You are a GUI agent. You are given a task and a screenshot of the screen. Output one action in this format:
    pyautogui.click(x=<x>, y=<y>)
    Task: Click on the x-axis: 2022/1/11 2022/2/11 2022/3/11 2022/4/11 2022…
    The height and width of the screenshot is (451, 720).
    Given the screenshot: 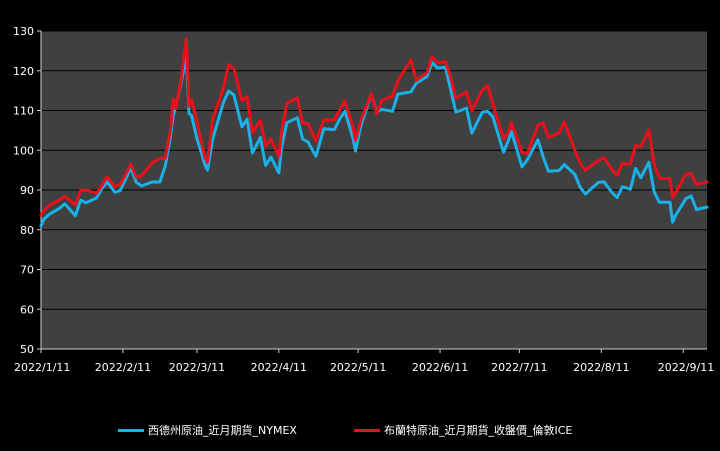 What is the action you would take?
    pyautogui.click(x=364, y=361)
    